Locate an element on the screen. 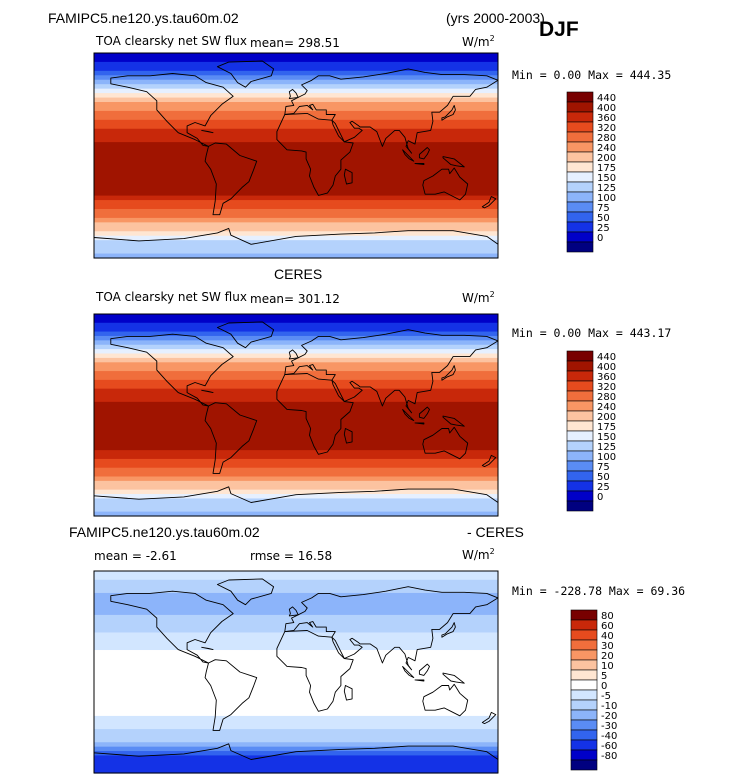  map-ceres is located at coordinates (296, 415).